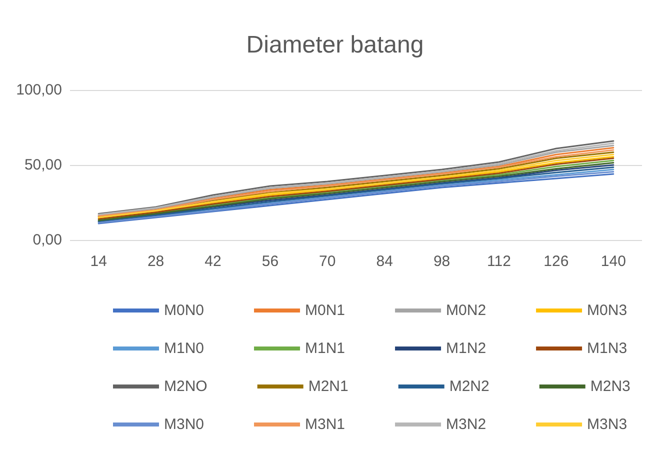 The image size is (670, 449). Describe the element at coordinates (469, 386) in the screenshot. I see `legend-label: M2N2` at that location.